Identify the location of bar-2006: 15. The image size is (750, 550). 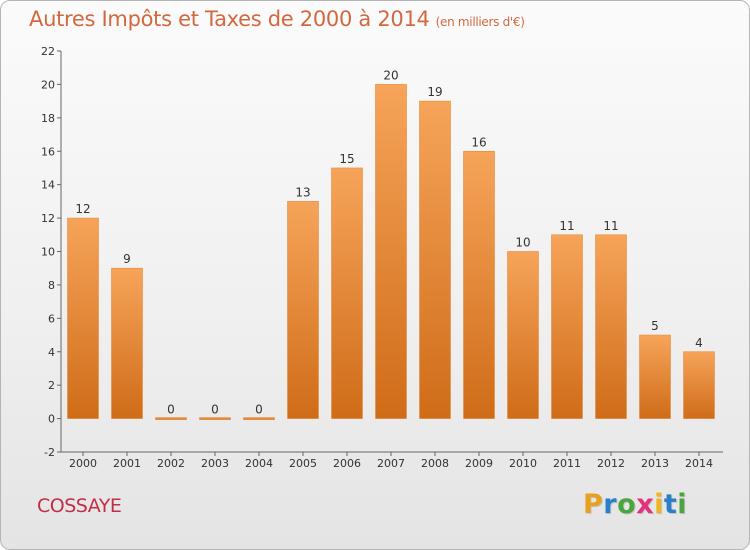
(347, 285).